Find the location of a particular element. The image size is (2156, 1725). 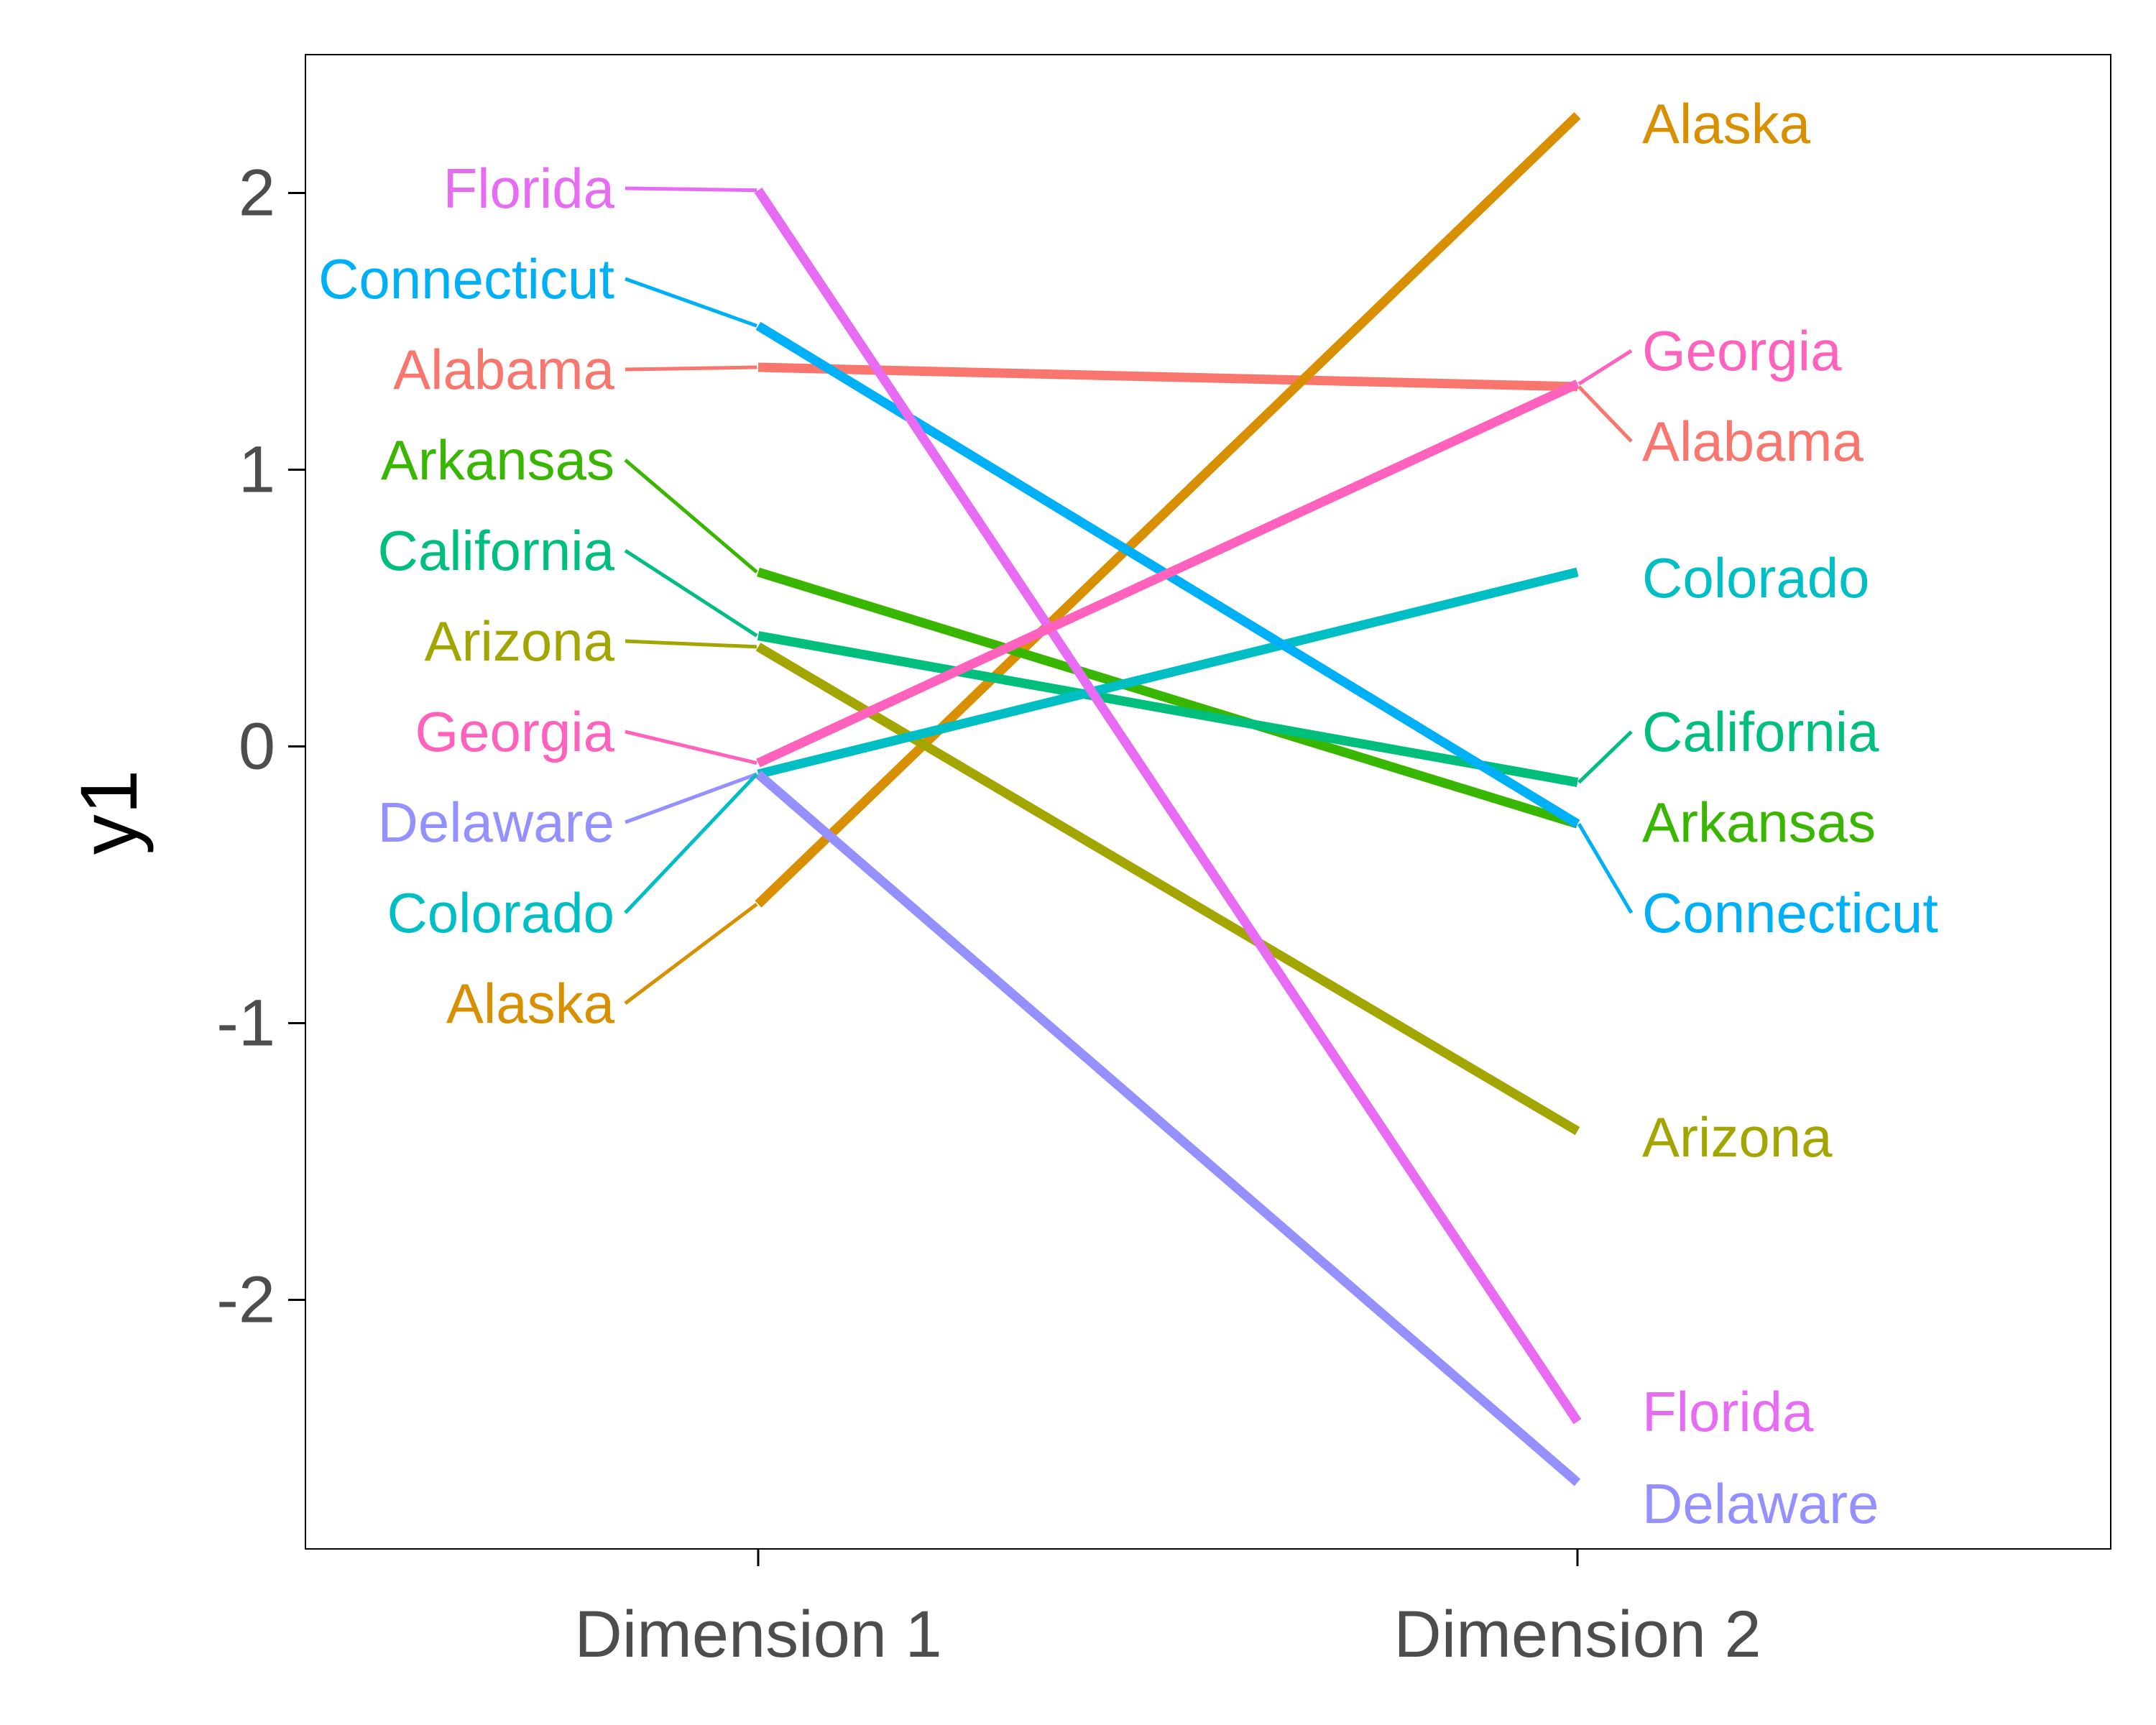

y-tick-label: 1 is located at coordinates (257, 470).